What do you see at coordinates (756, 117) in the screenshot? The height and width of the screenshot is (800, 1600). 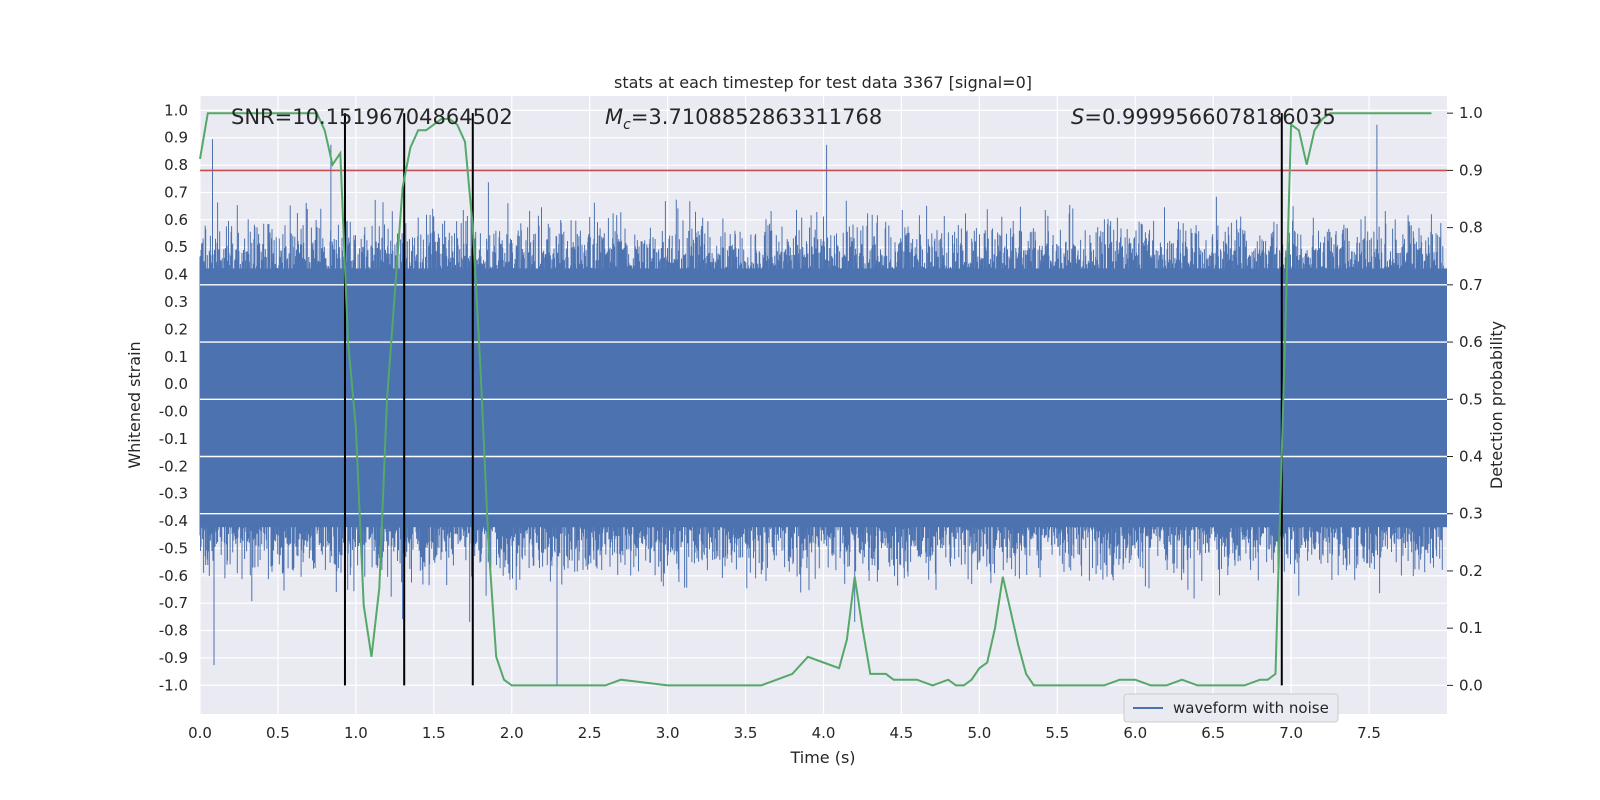 I see `mc-value: =3.7108852863311768` at bounding box center [756, 117].